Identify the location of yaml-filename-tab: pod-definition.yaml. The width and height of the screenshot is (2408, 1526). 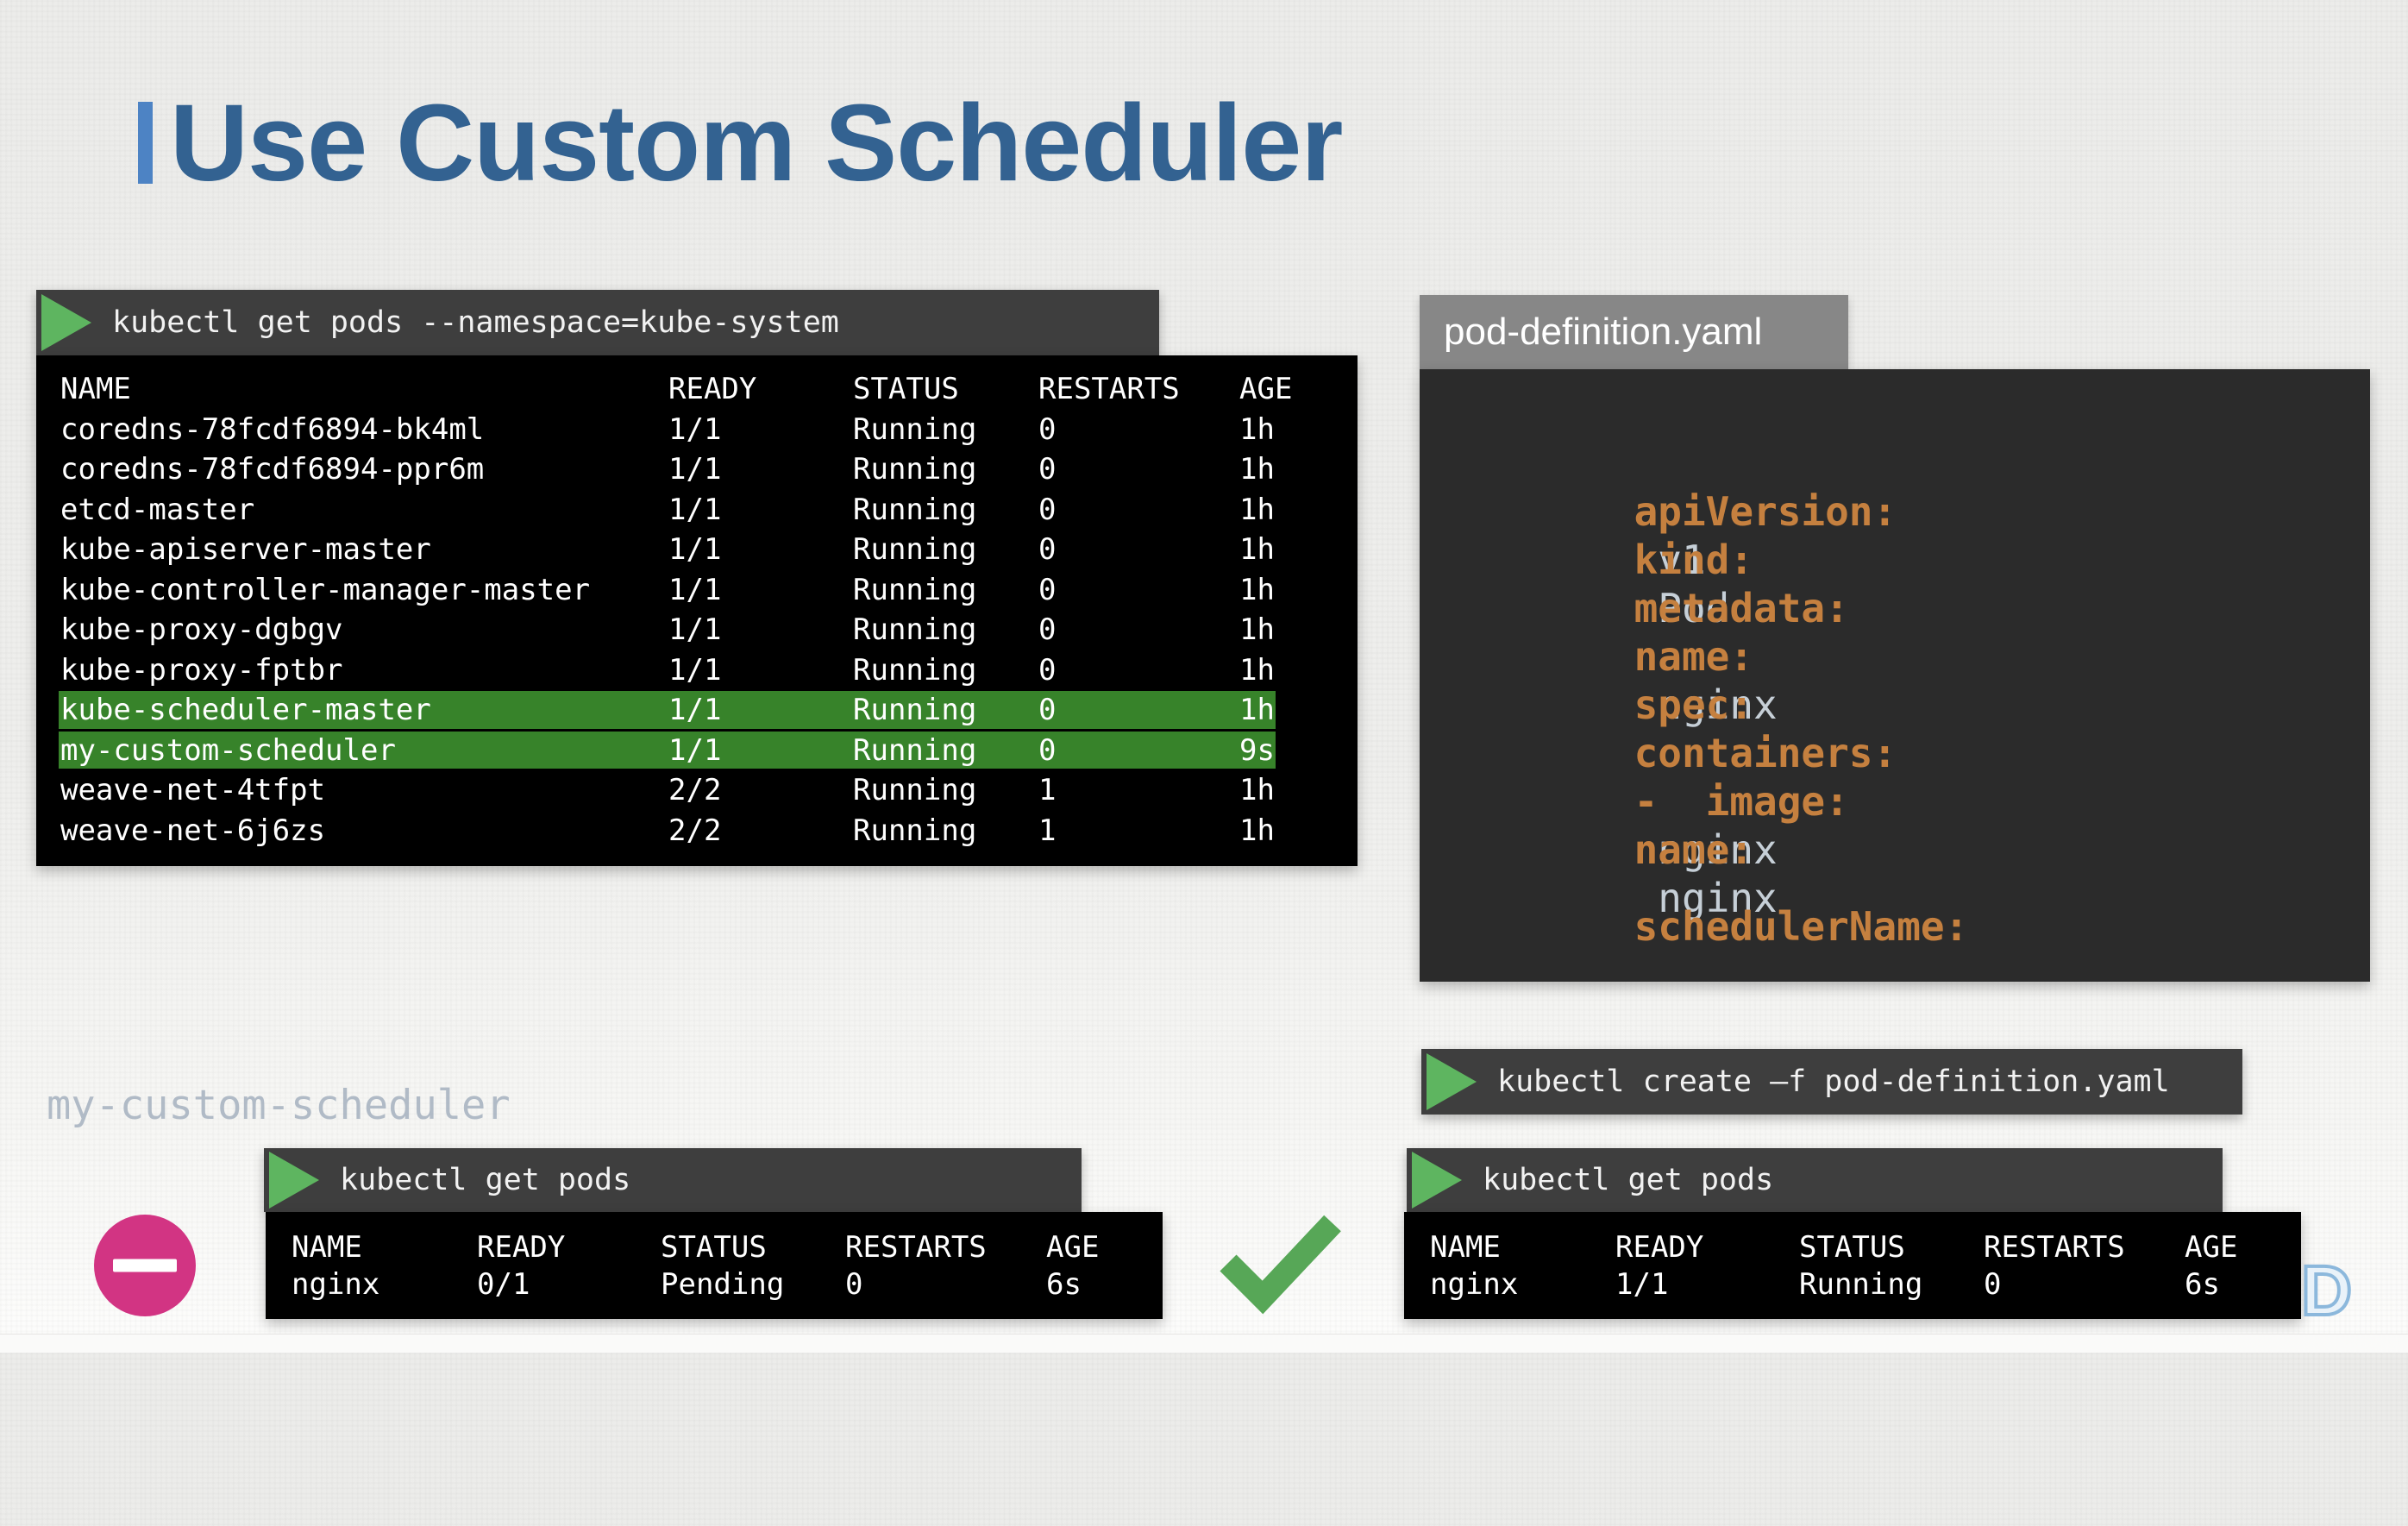
(1634, 332).